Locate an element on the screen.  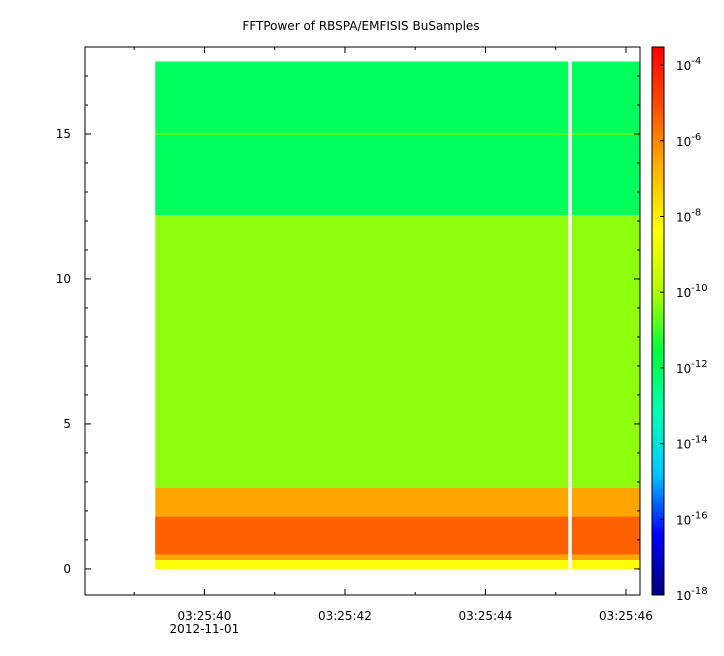
colorbar-tick-label: 10⁻⁸ is located at coordinates (688, 215).